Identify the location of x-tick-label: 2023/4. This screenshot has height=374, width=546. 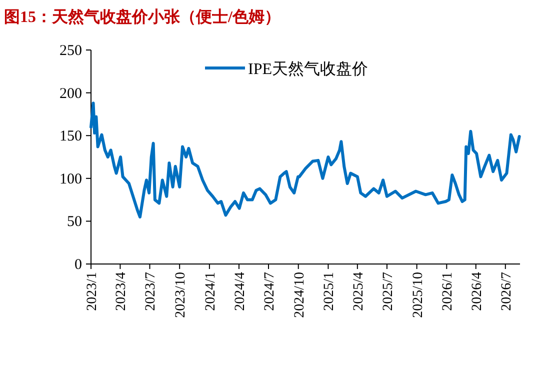
(122, 291).